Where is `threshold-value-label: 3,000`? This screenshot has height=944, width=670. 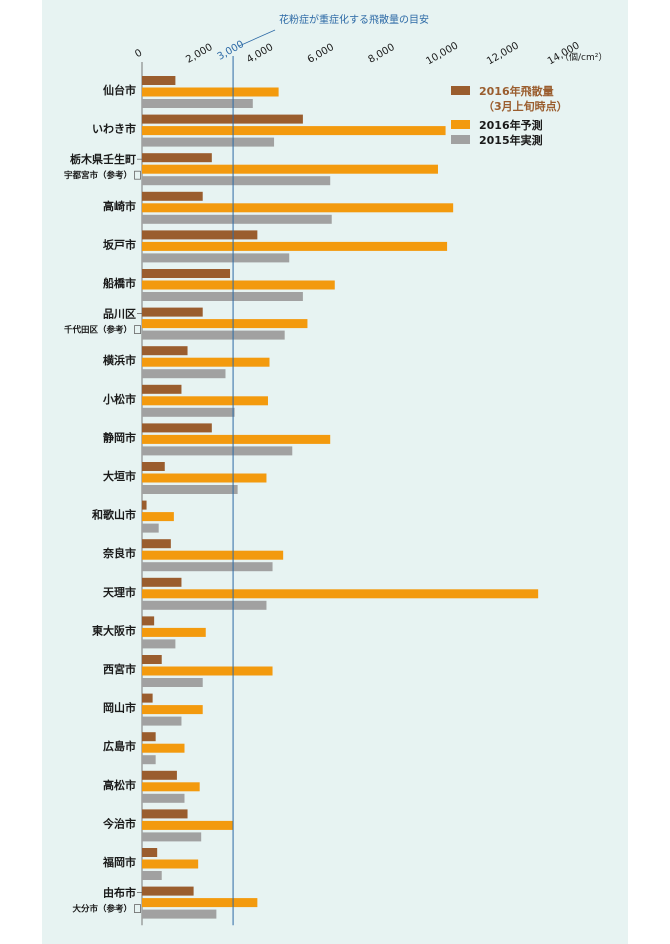 threshold-value-label: 3,000 is located at coordinates (231, 51).